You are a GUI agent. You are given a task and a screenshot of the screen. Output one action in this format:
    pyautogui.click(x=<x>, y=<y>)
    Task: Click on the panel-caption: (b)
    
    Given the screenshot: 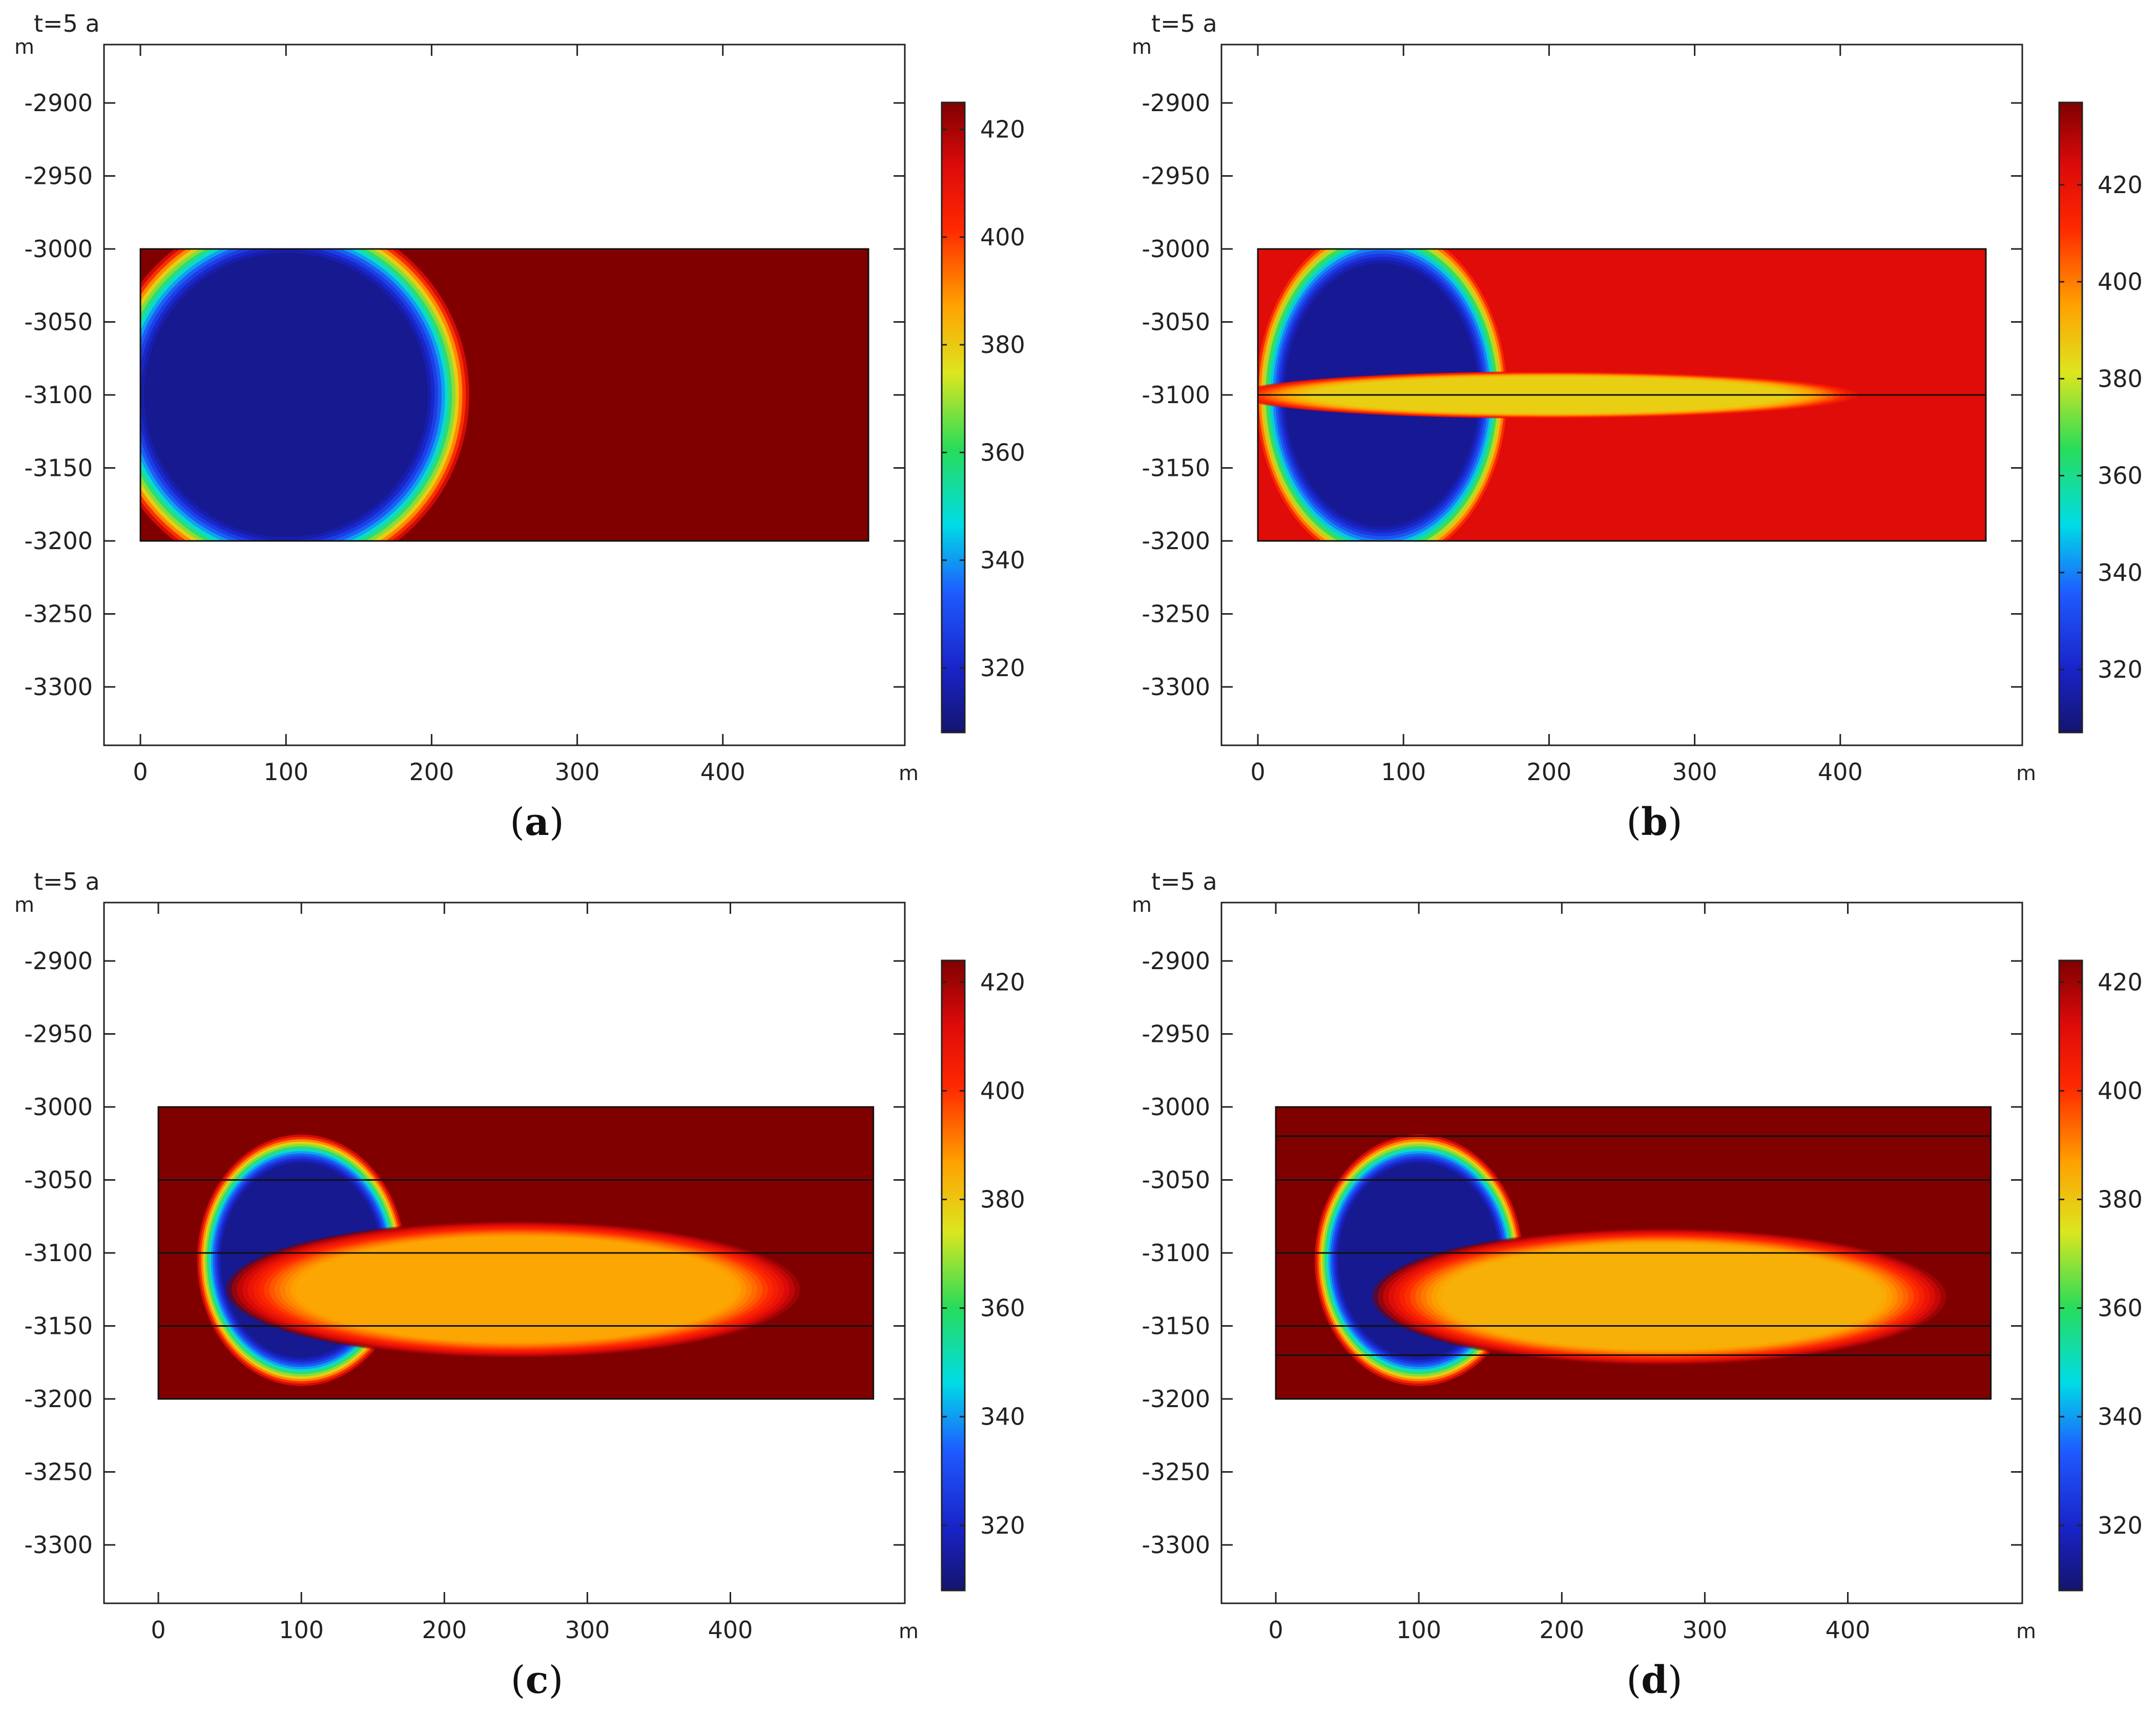 What is the action you would take?
    pyautogui.click(x=1655, y=822)
    